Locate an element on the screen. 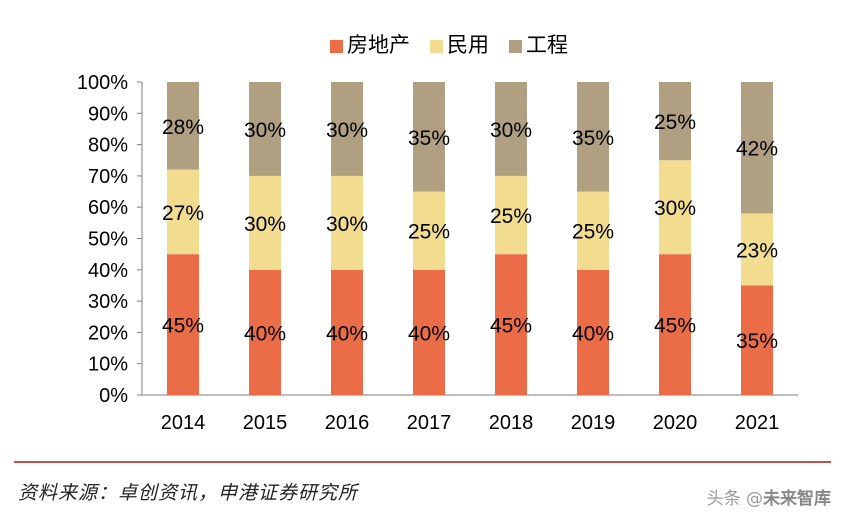 The width and height of the screenshot is (845, 524). watermark-name: 未来智库 is located at coordinates (797, 499).